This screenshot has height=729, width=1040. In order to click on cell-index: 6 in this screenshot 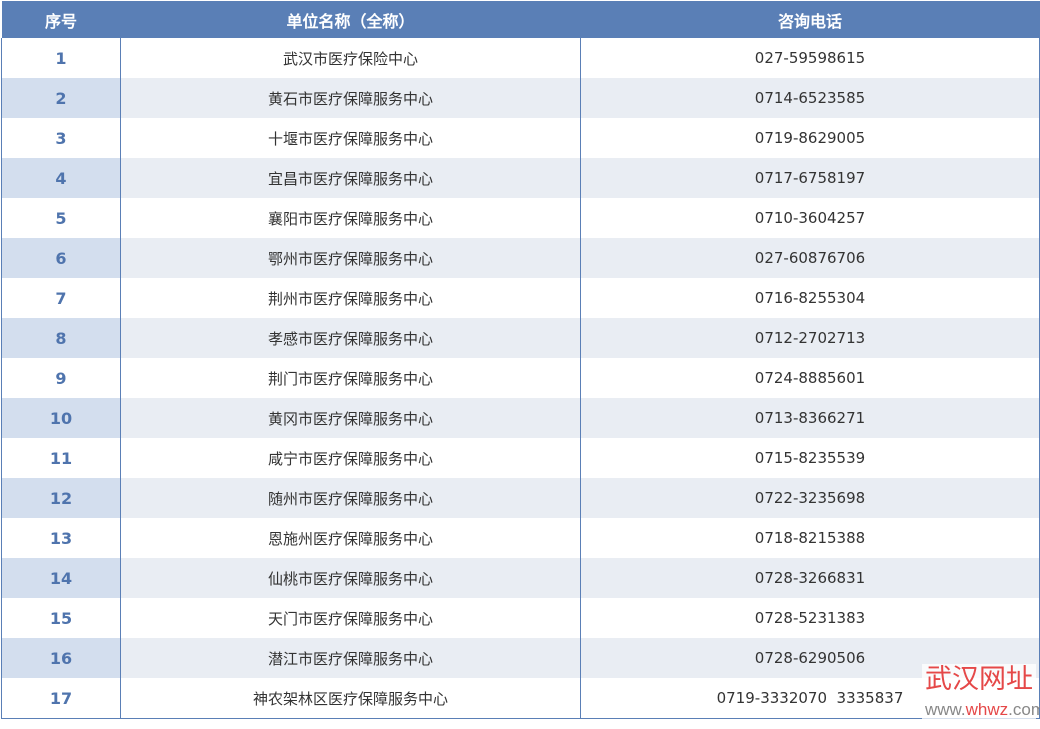, I will do `click(61, 258)`.